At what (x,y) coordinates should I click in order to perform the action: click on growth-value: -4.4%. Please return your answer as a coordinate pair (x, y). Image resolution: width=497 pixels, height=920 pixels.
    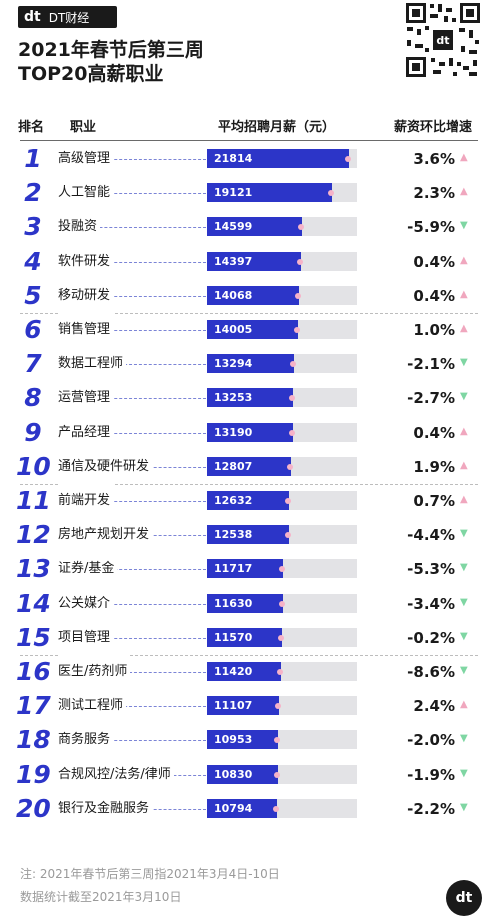
    Looking at the image, I should click on (431, 535).